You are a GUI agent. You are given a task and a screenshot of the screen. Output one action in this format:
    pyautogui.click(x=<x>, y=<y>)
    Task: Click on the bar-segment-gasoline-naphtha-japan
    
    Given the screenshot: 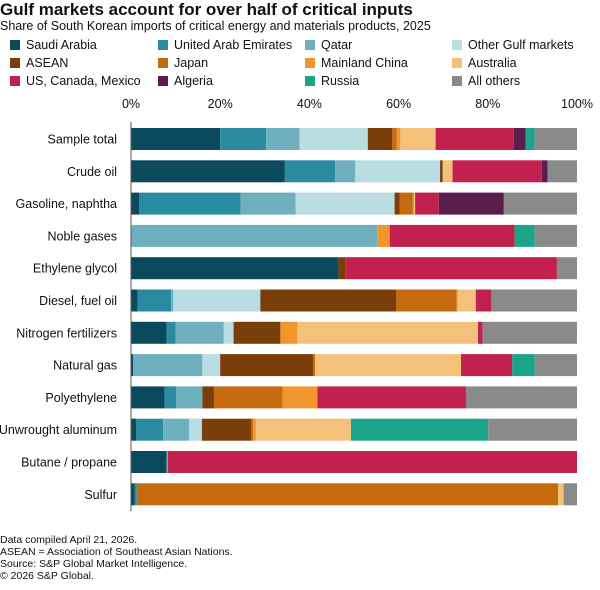 What is the action you would take?
    pyautogui.click(x=406, y=203)
    